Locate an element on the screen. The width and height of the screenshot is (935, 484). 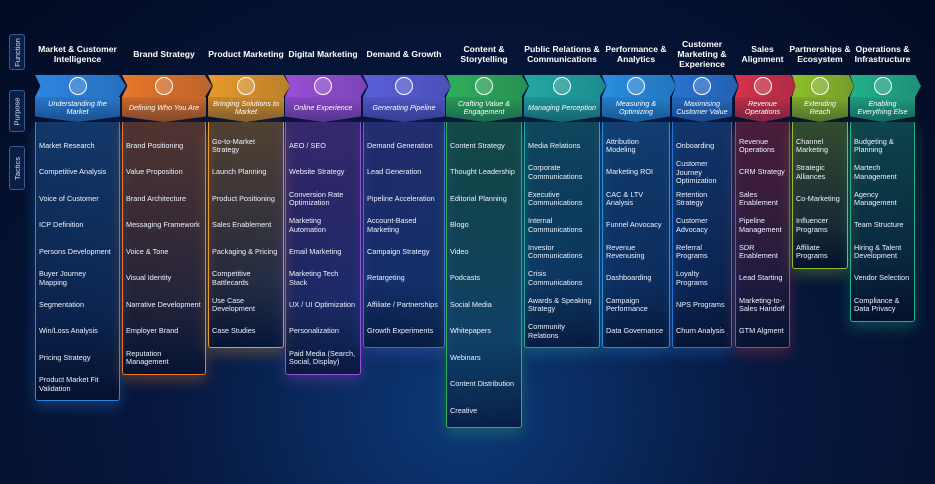
column-title: Operations & Infrastructure is located at coordinates (882, 54).